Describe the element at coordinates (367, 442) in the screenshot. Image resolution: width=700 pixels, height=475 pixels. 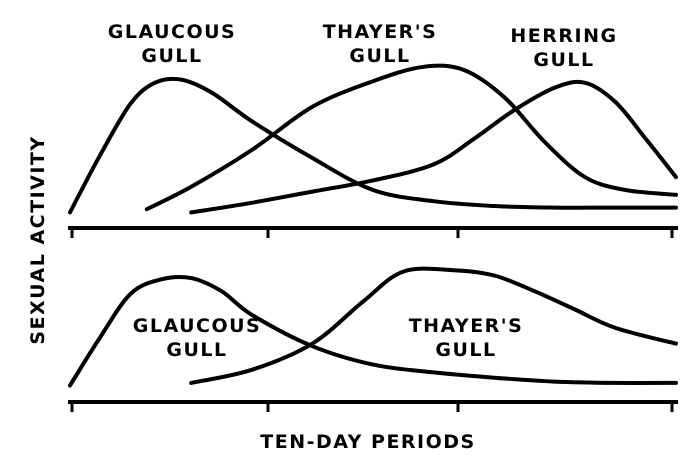
I see `x-axis-label: TEN-DAY PERIODS` at that location.